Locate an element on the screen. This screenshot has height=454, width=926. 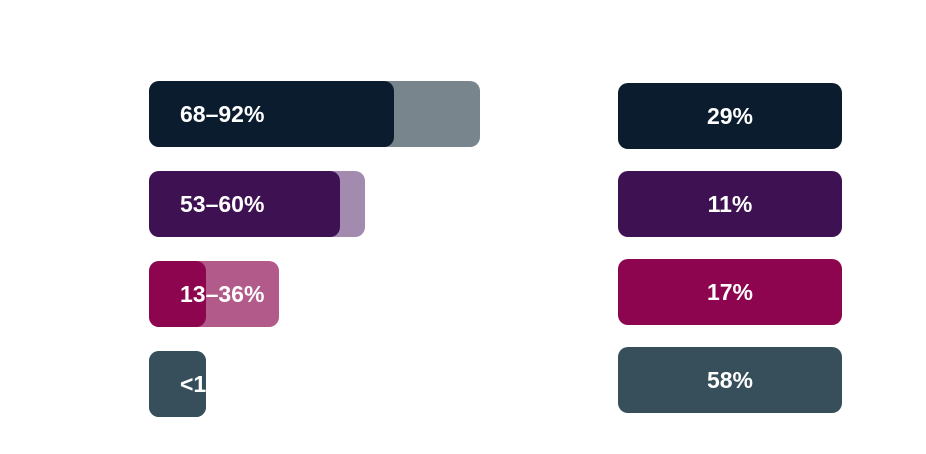
range-bar-row: 53–60% is located at coordinates (257, 204).